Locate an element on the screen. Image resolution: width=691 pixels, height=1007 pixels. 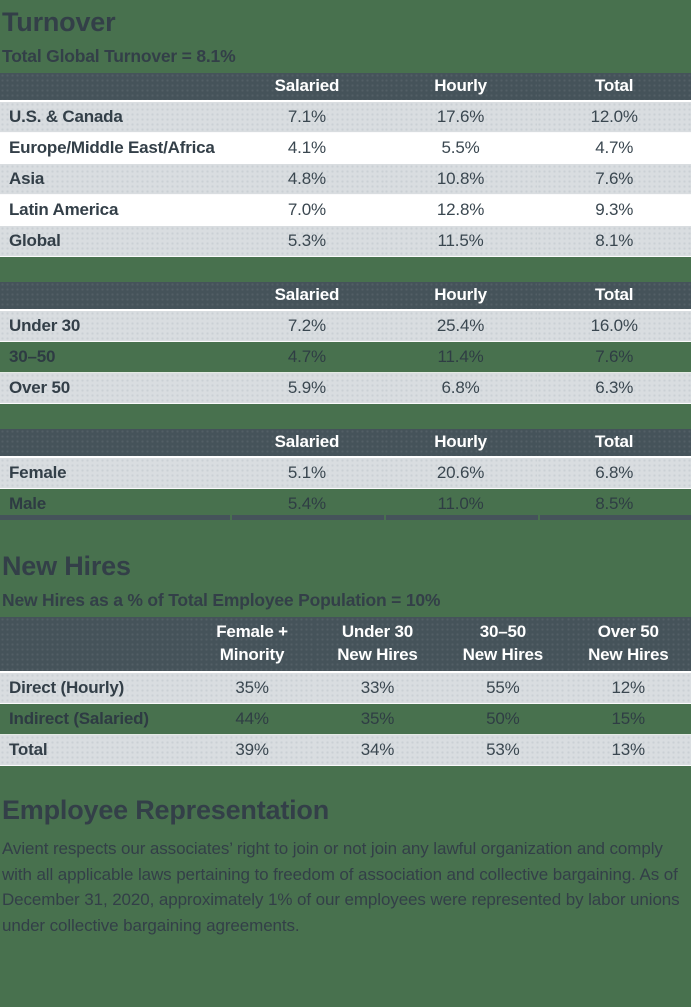
table-row: Over 50 5.9% 6.8% 6.3% is located at coordinates (345, 388).